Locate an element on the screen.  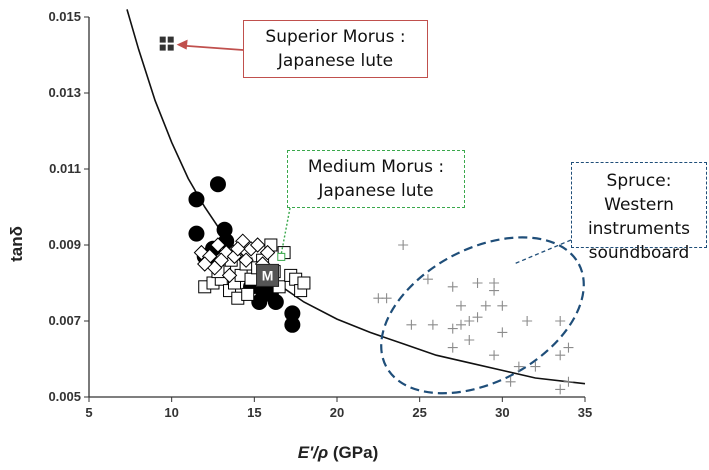
y-tick-label: 0.015 is located at coordinates (64, 16).